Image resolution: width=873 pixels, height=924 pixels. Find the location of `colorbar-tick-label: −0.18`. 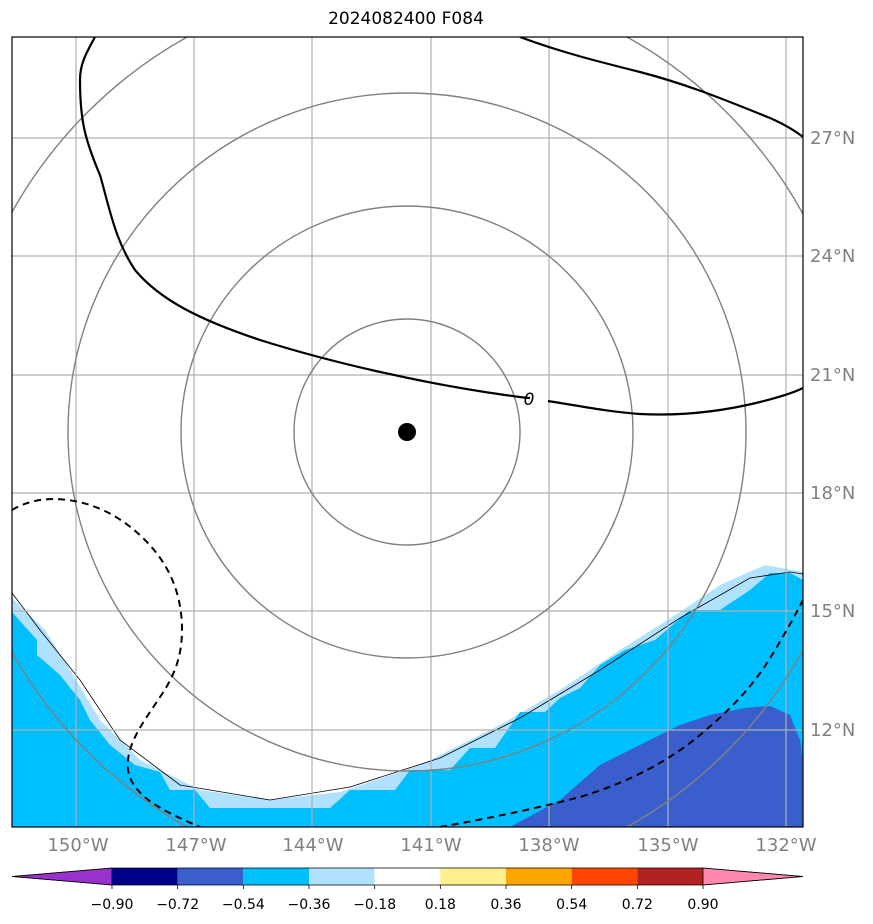

colorbar-tick-label: −0.18 is located at coordinates (374, 905).